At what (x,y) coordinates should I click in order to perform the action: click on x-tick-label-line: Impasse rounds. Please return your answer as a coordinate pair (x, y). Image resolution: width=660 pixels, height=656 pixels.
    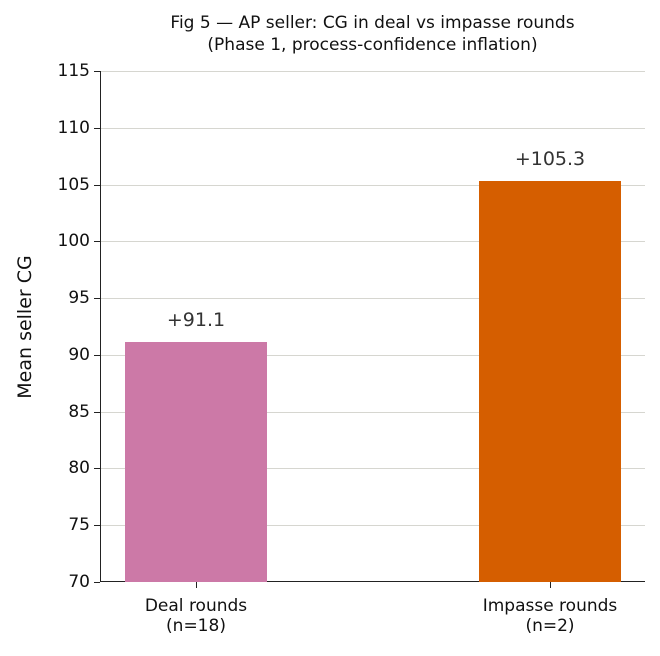
    Looking at the image, I should click on (550, 606).